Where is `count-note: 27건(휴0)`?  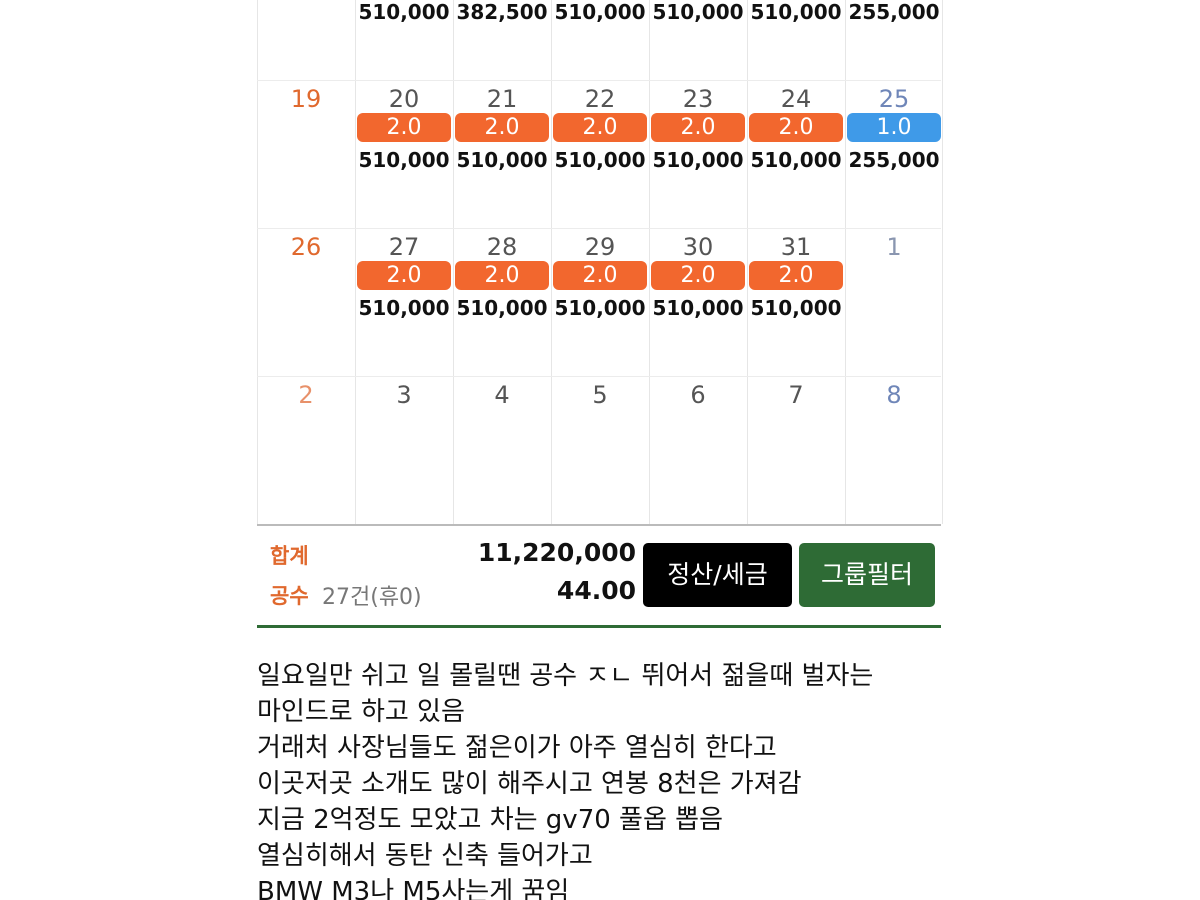
count-note: 27건(휴0) is located at coordinates (372, 597).